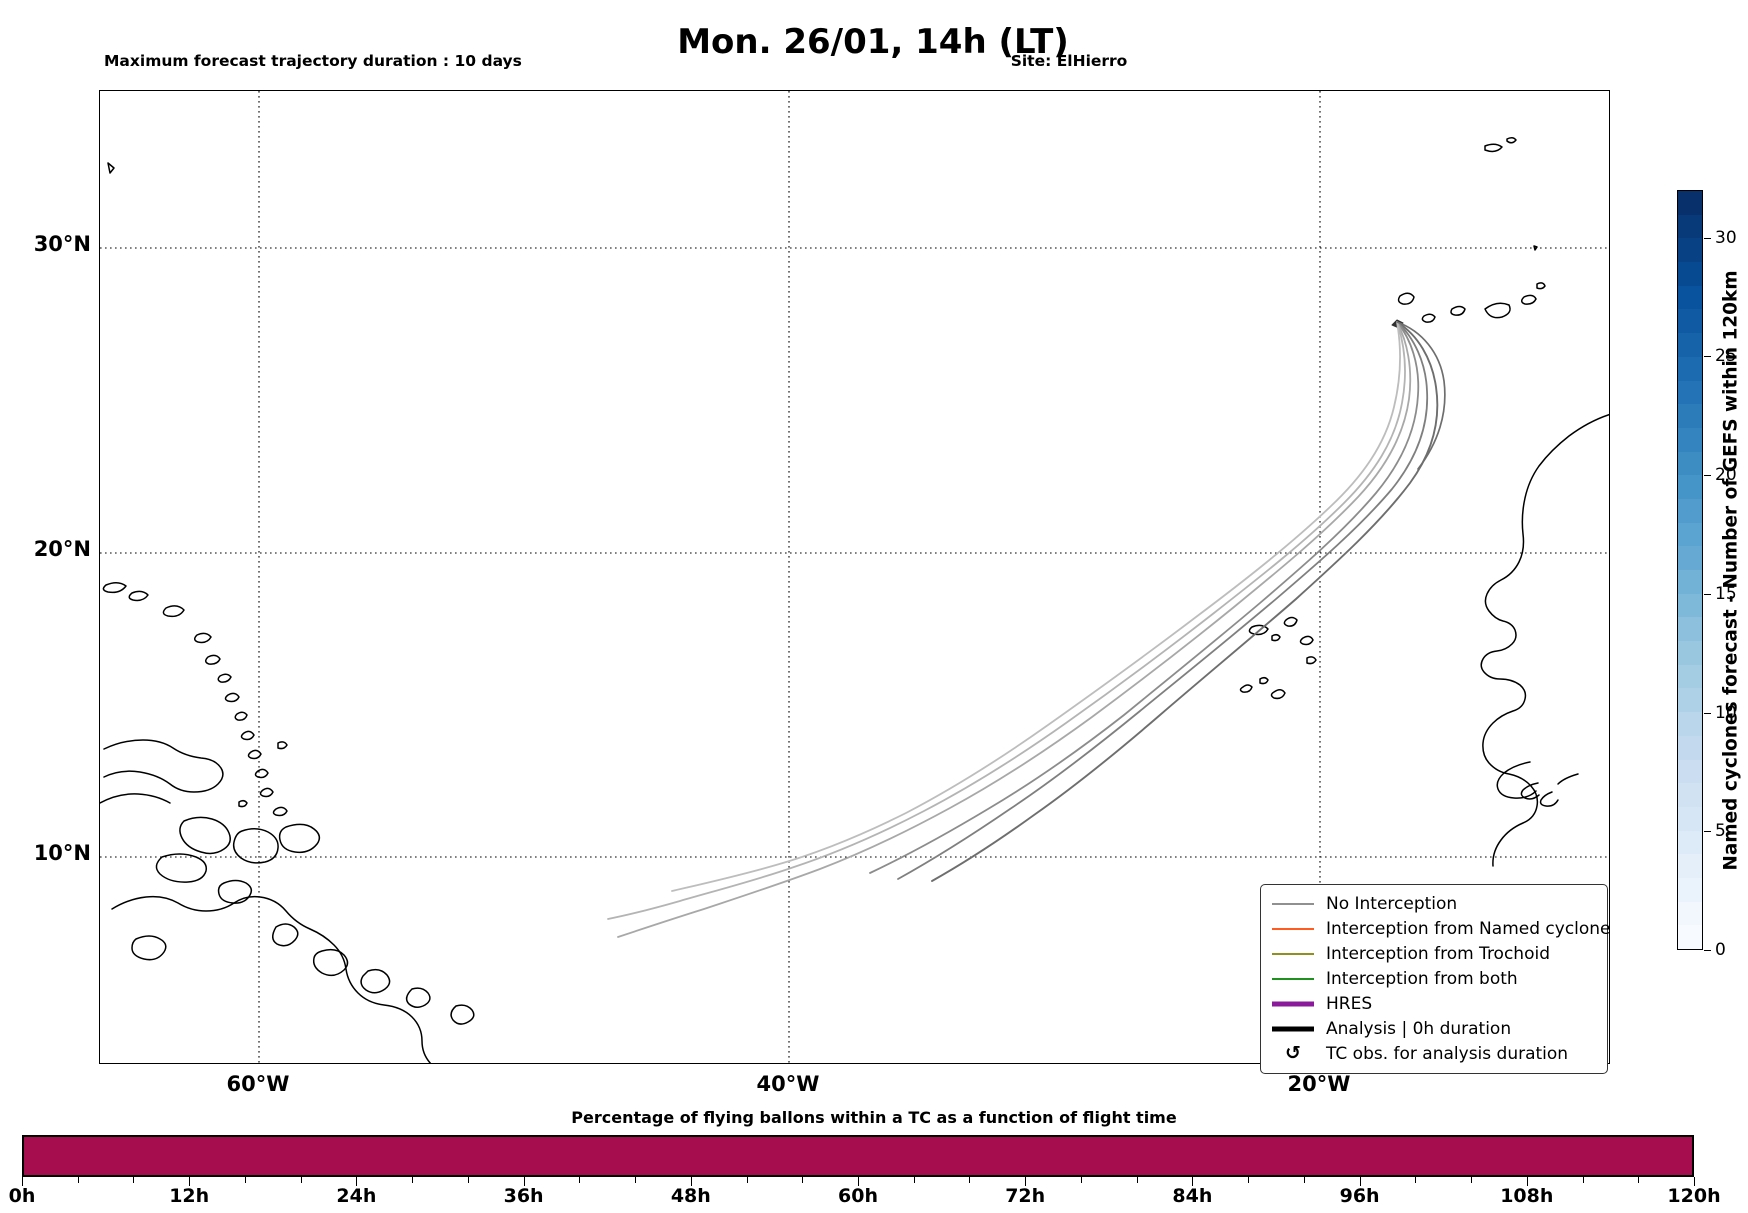  I want to click on legend-item-tc-obs: ↺ TC obs. for analysis duration, so click(1434, 1053).